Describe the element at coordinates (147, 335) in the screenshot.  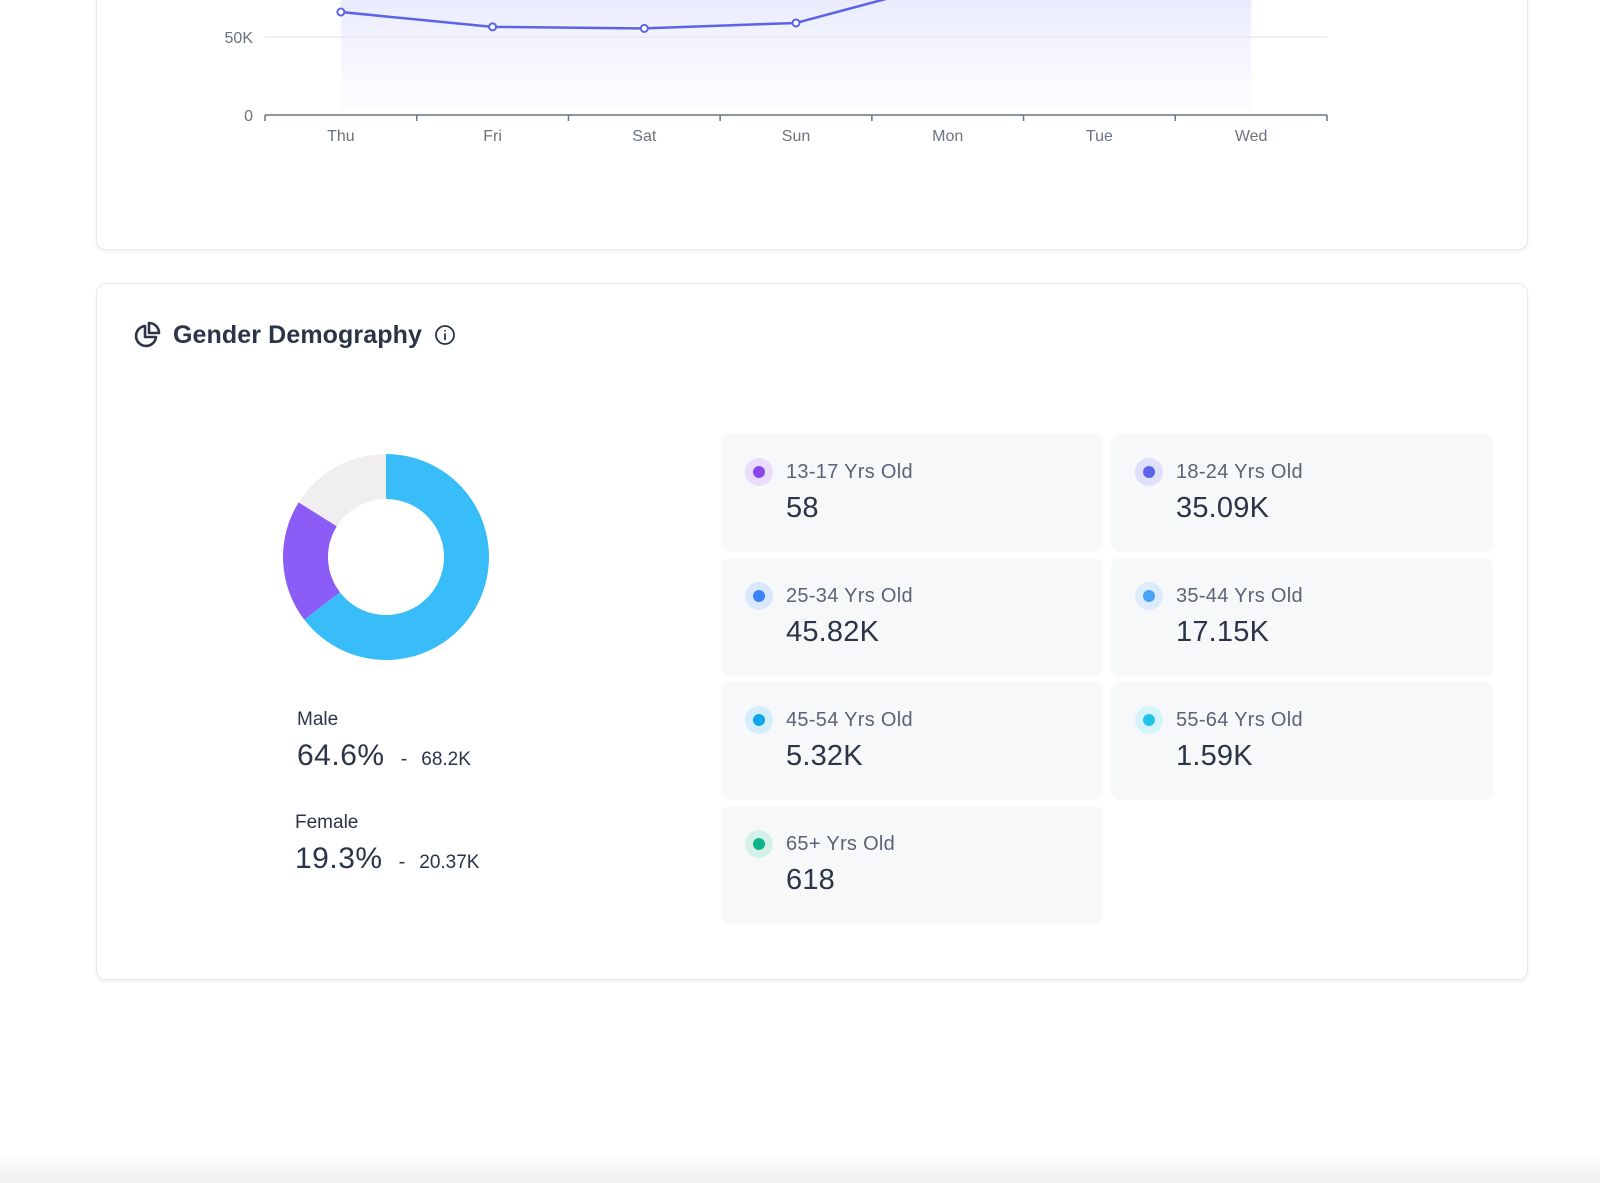
I see `pie-chart-icon` at that location.